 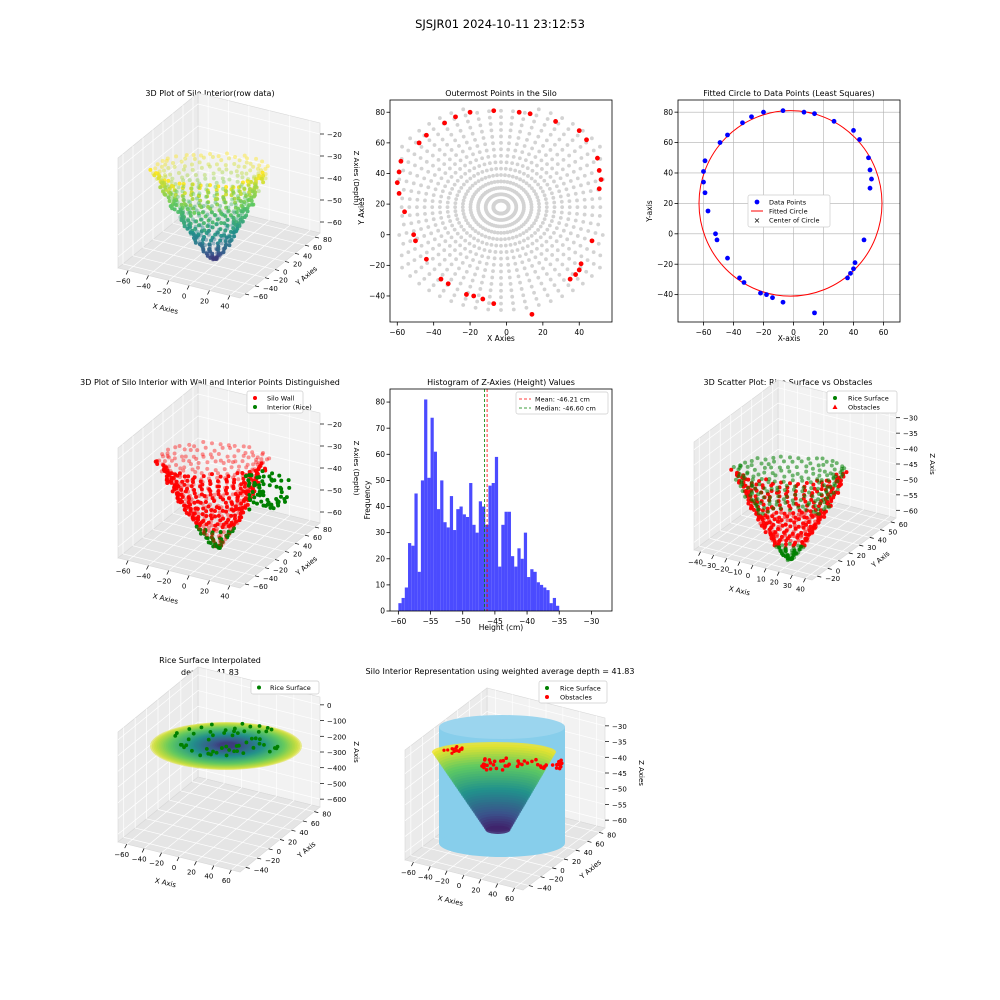 What do you see at coordinates (219, 136) in the screenshot?
I see `grid-line-z` at bounding box center [219, 136].